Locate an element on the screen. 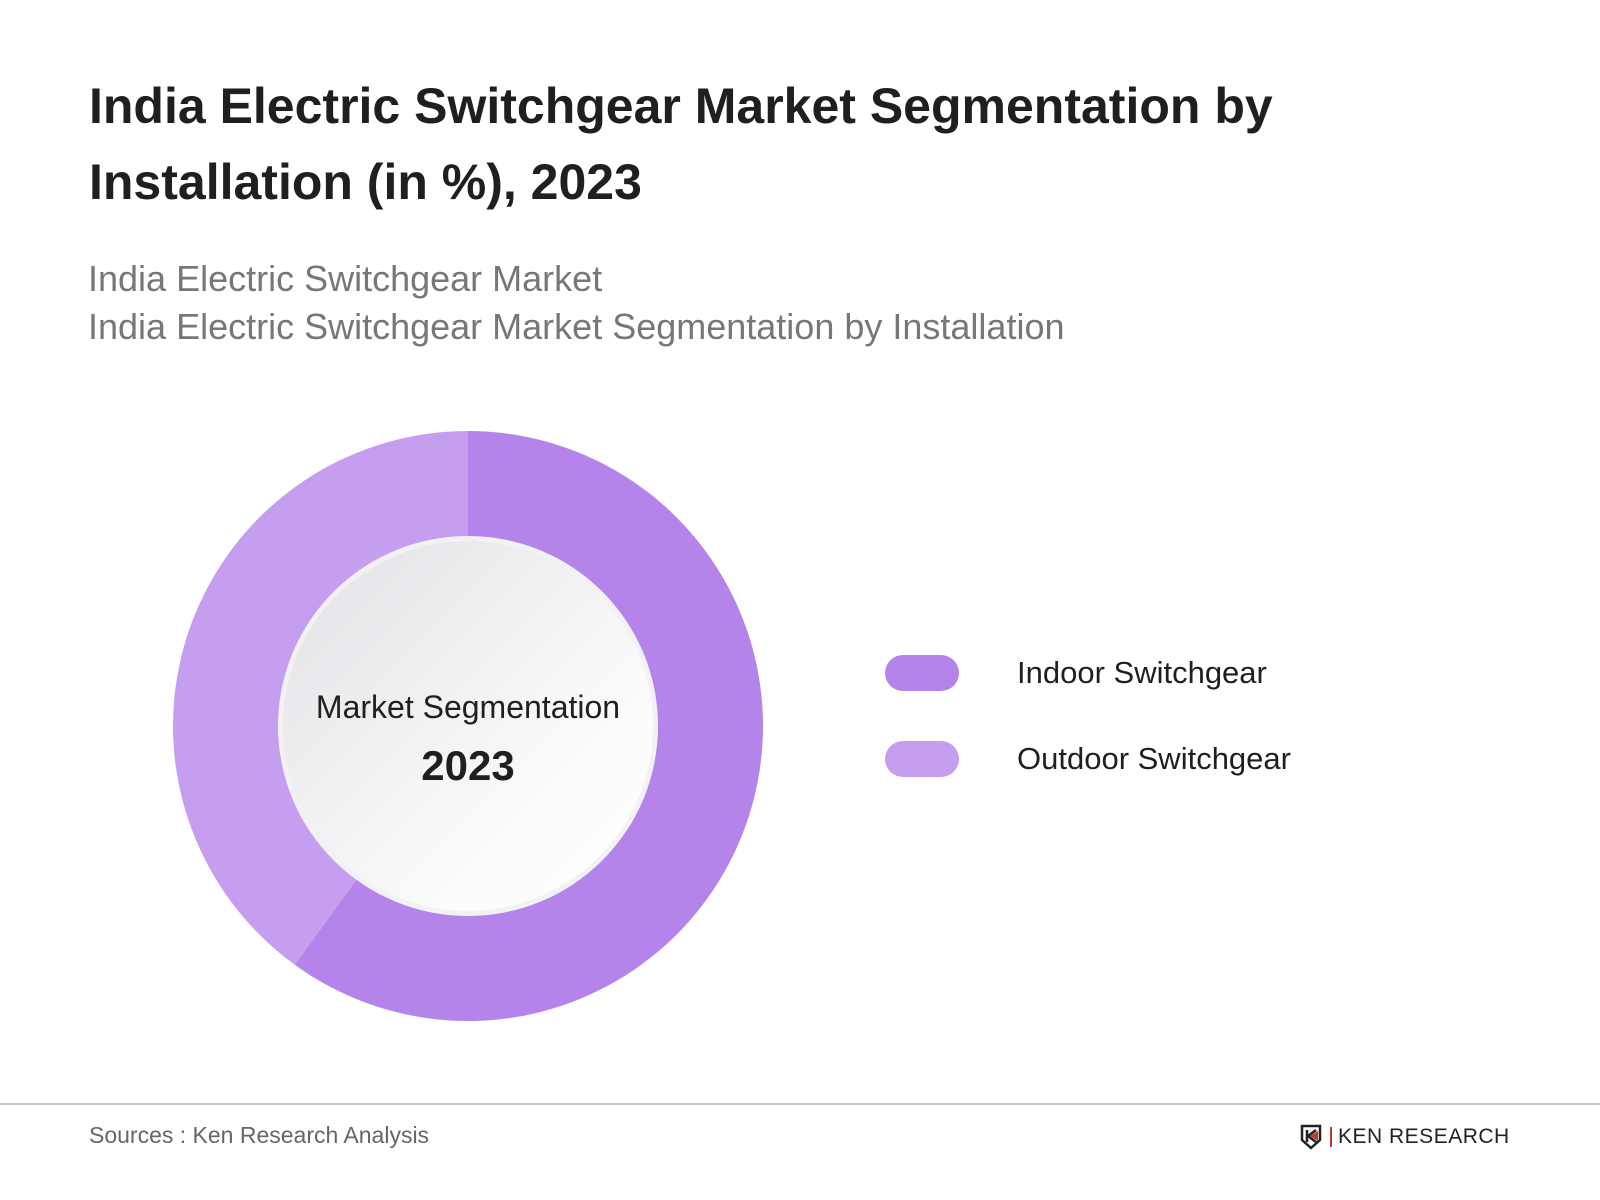 The width and height of the screenshot is (1600, 1200). logo-text: KEN RESEARCH is located at coordinates (1424, 1136).